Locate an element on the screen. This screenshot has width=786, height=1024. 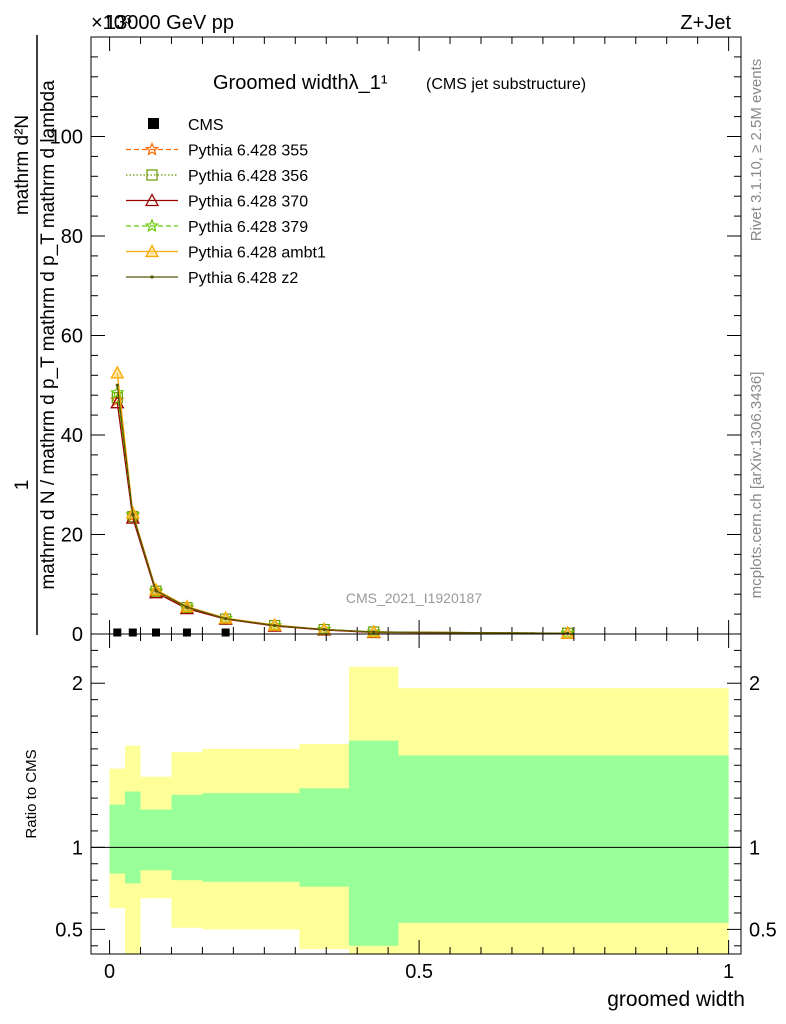
x-tick-label: 0.5 is located at coordinates (419, 972).